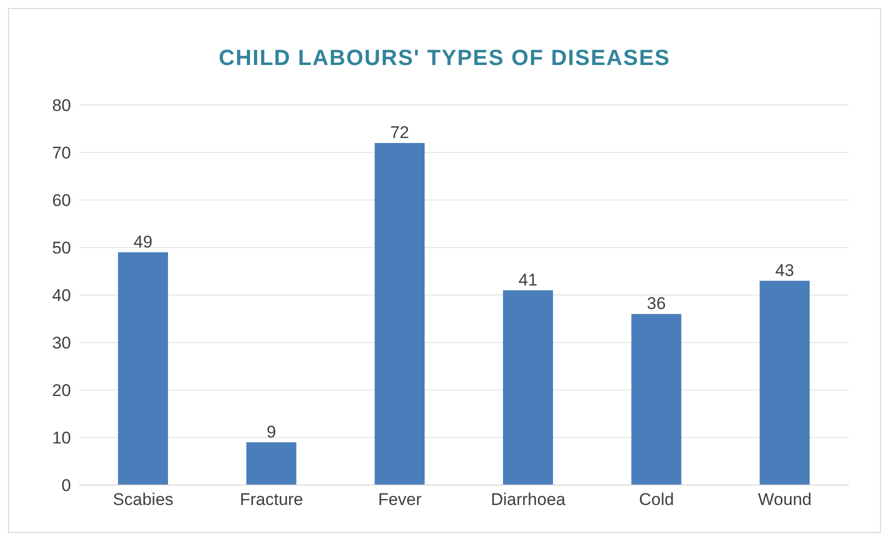 This screenshot has width=887, height=539. What do you see at coordinates (656, 500) in the screenshot?
I see `x-tick-label: Cold` at bounding box center [656, 500].